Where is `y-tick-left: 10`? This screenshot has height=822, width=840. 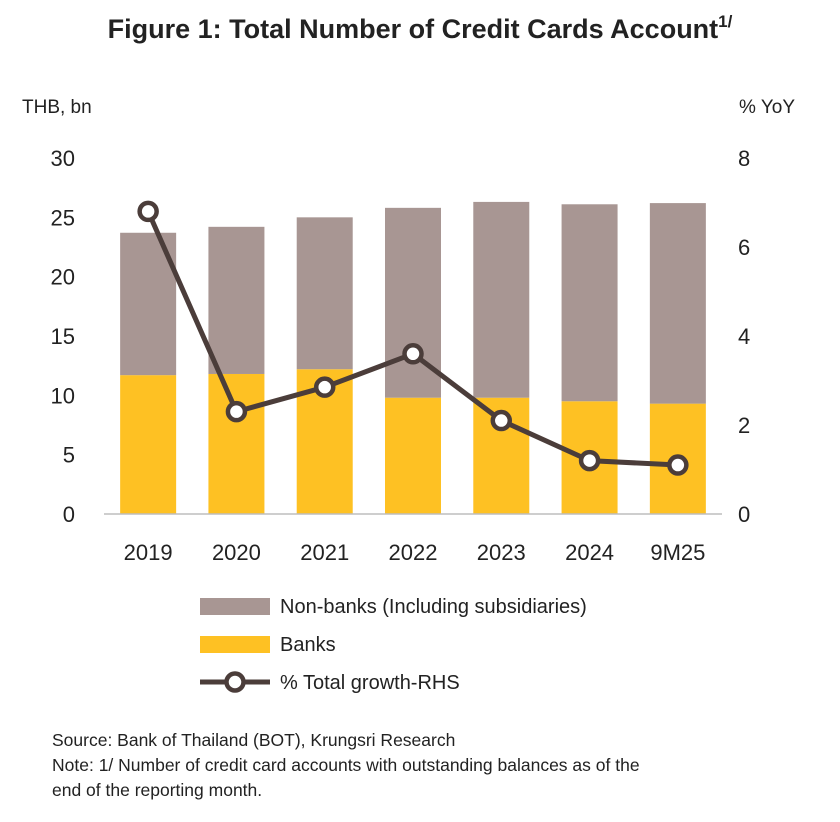
y-tick-left: 10 is located at coordinates (63, 395).